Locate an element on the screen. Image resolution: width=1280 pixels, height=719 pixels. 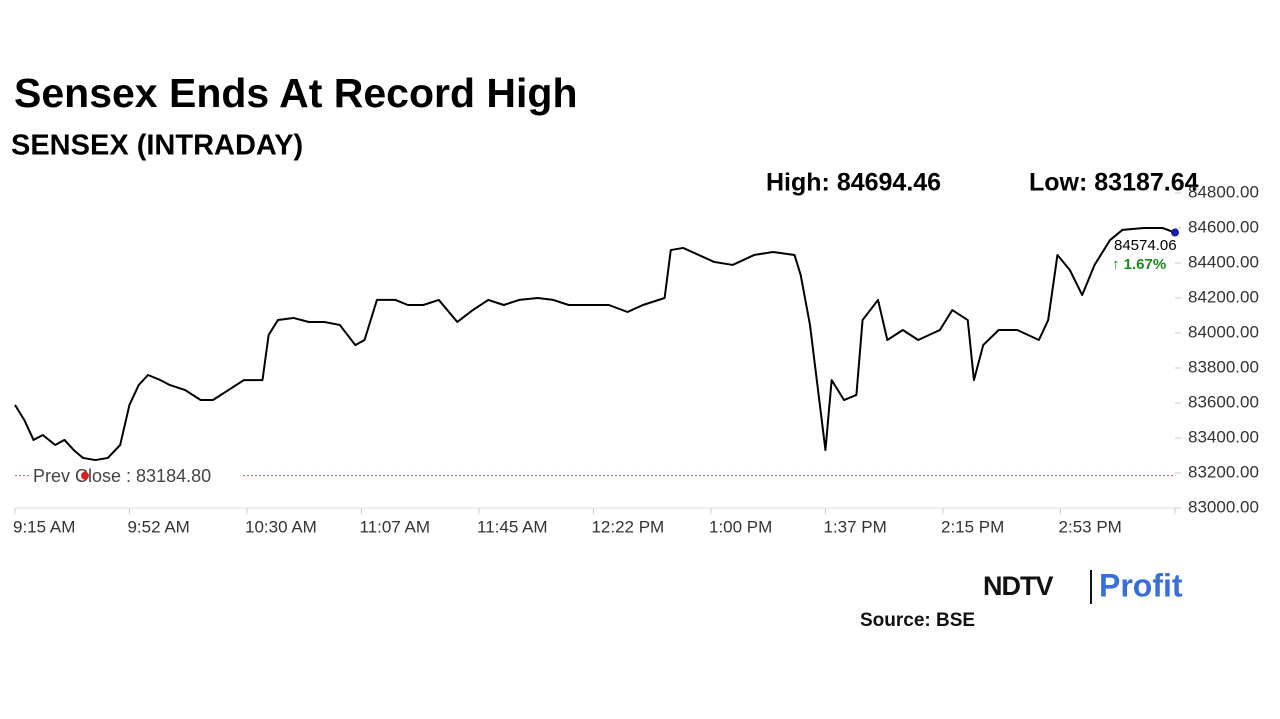
chart-subtitle: SENSEX (INTRADAY) is located at coordinates (157, 146).